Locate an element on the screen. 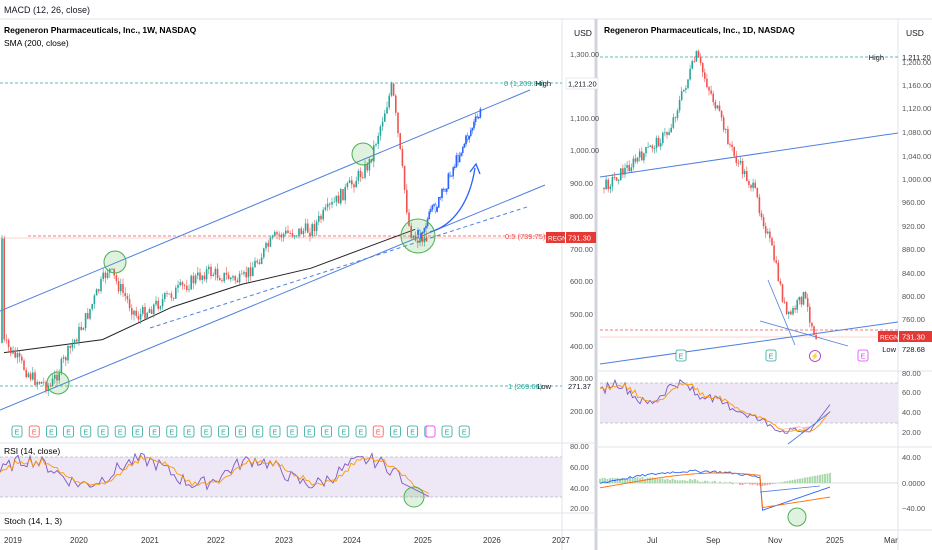 The width and height of the screenshot is (932, 550). right-macd-line is located at coordinates (715, 490).